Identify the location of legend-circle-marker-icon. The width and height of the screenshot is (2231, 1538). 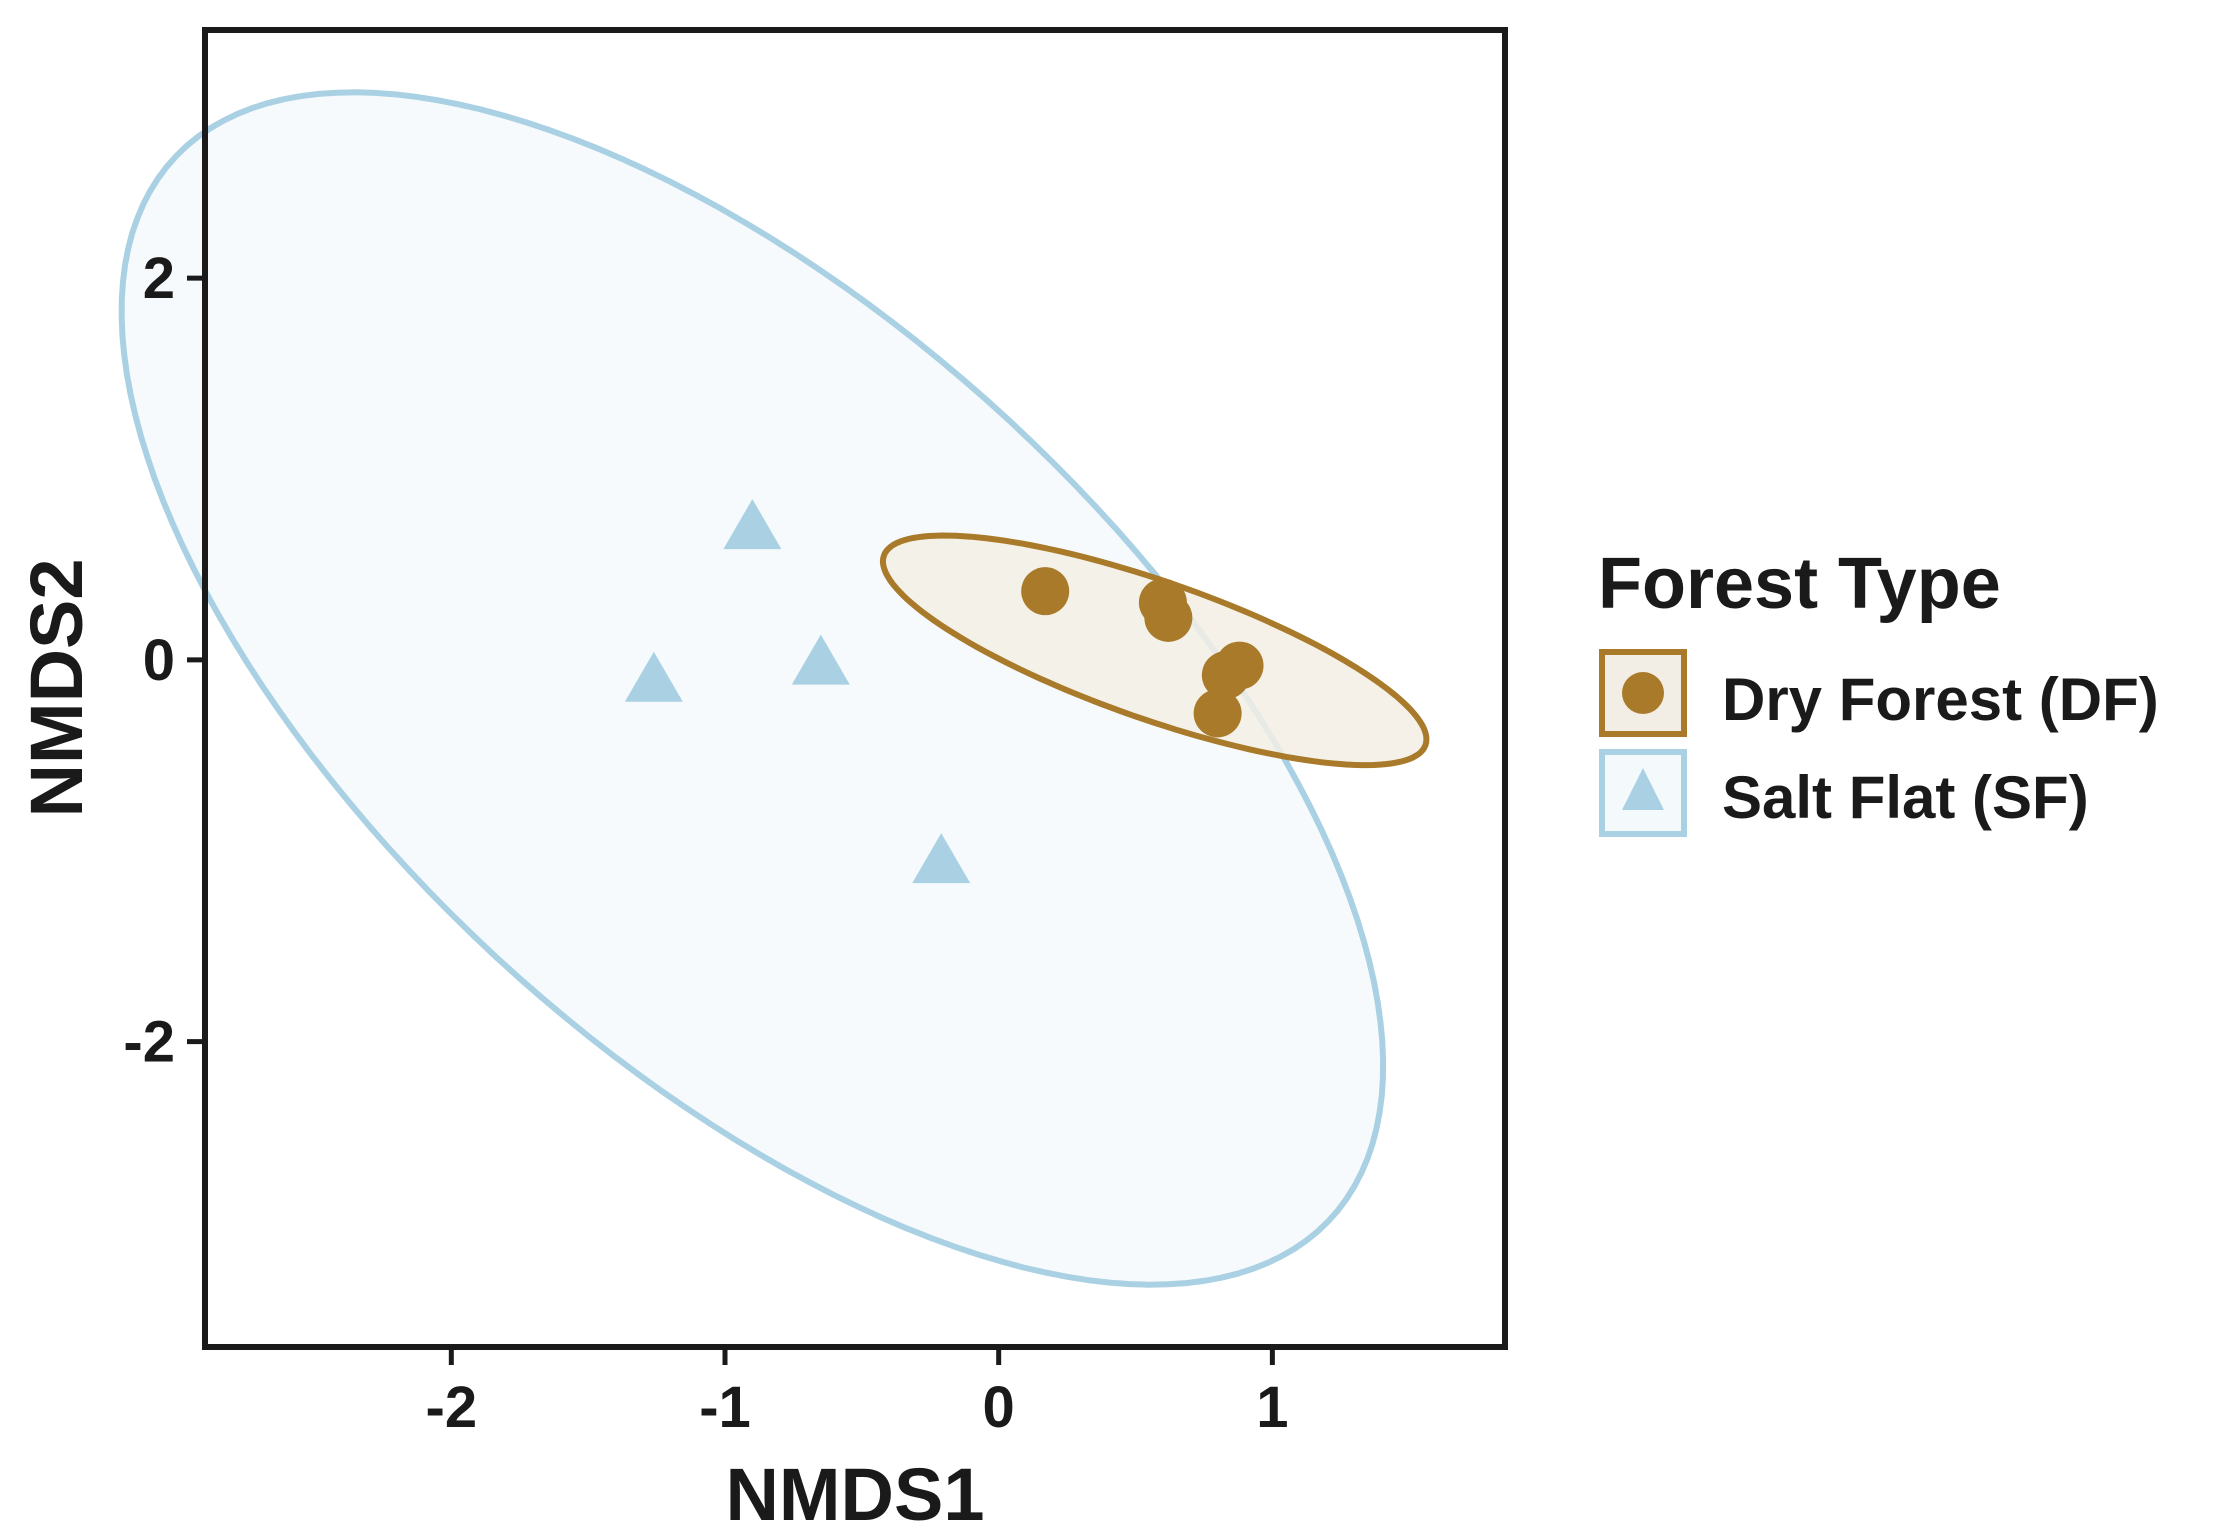
(1643, 693).